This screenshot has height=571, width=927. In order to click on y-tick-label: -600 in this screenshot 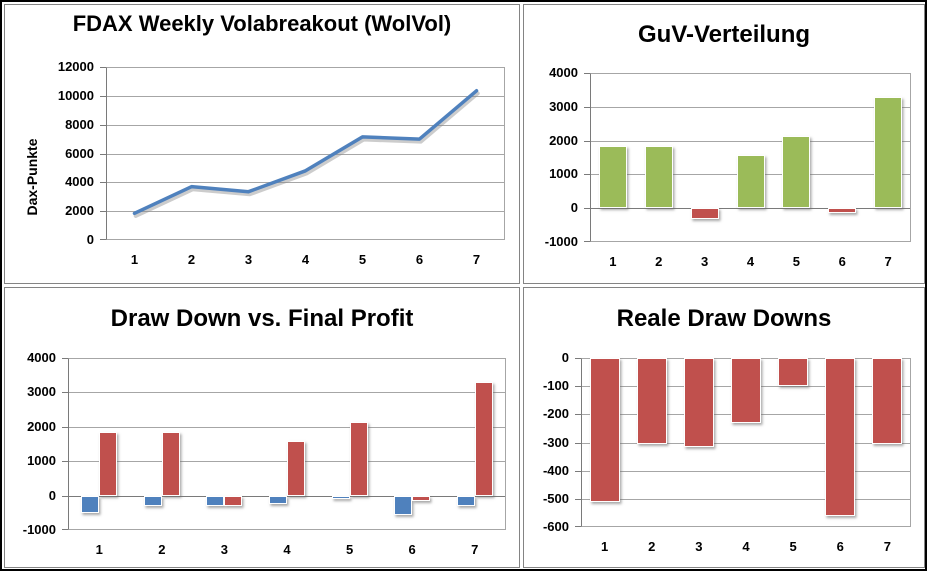, I will do `click(555, 526)`.